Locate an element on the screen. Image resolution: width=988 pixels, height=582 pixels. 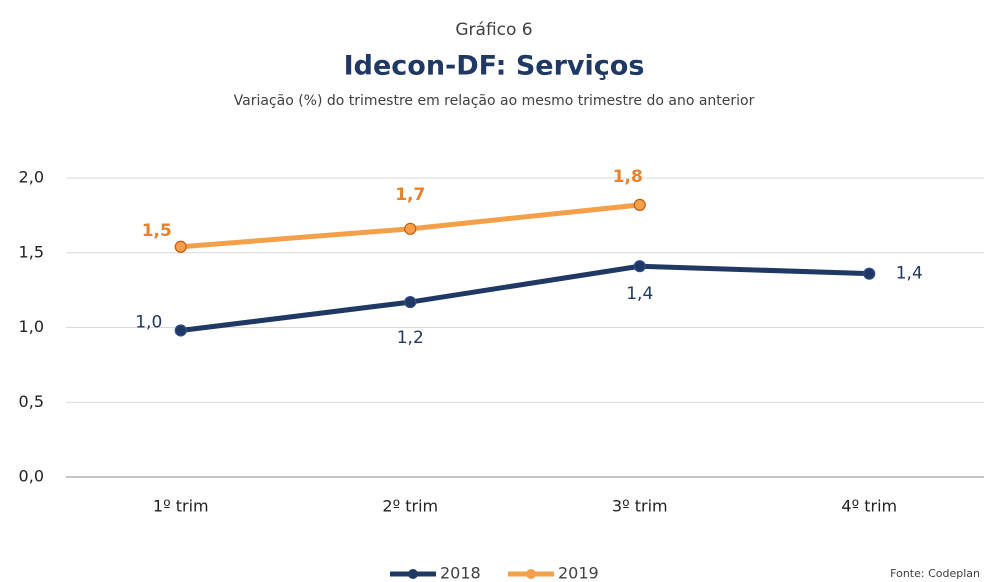
data-label: 1,0 is located at coordinates (148, 322).